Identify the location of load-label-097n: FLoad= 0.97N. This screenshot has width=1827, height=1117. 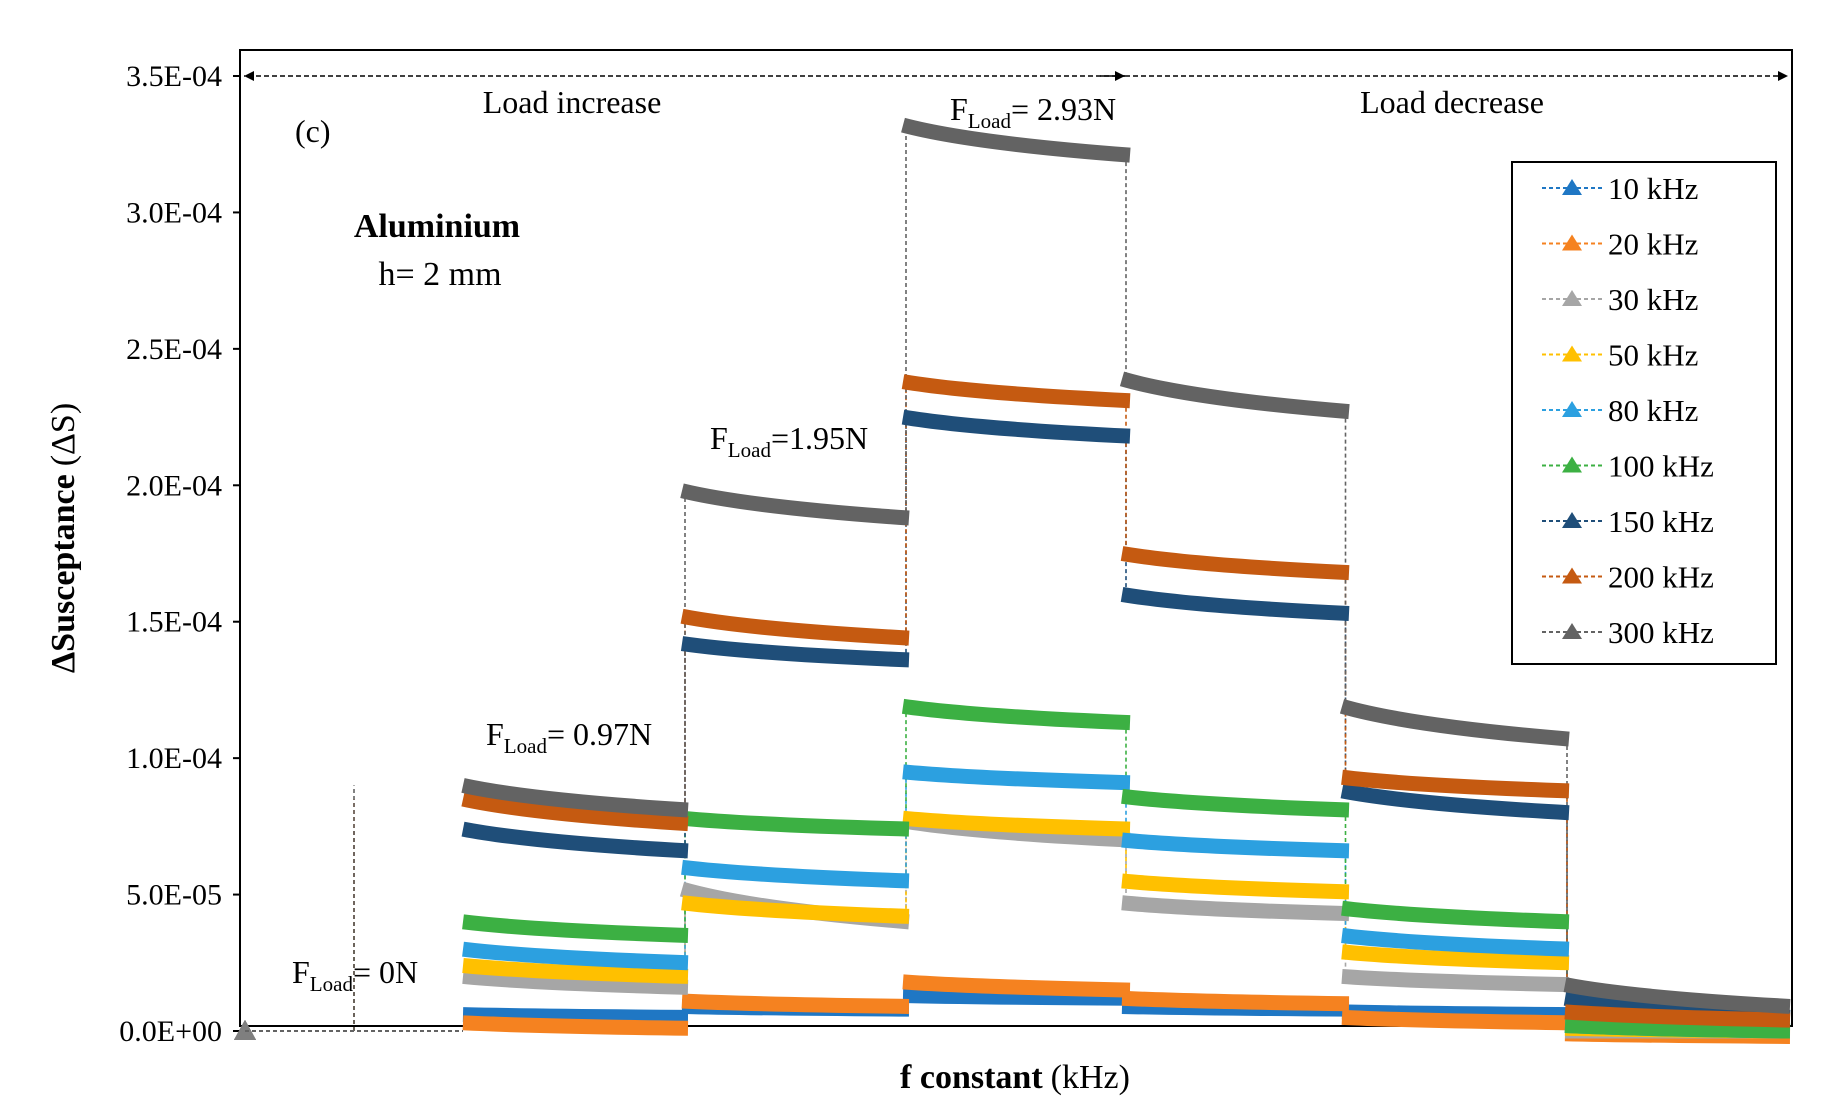
(569, 737).